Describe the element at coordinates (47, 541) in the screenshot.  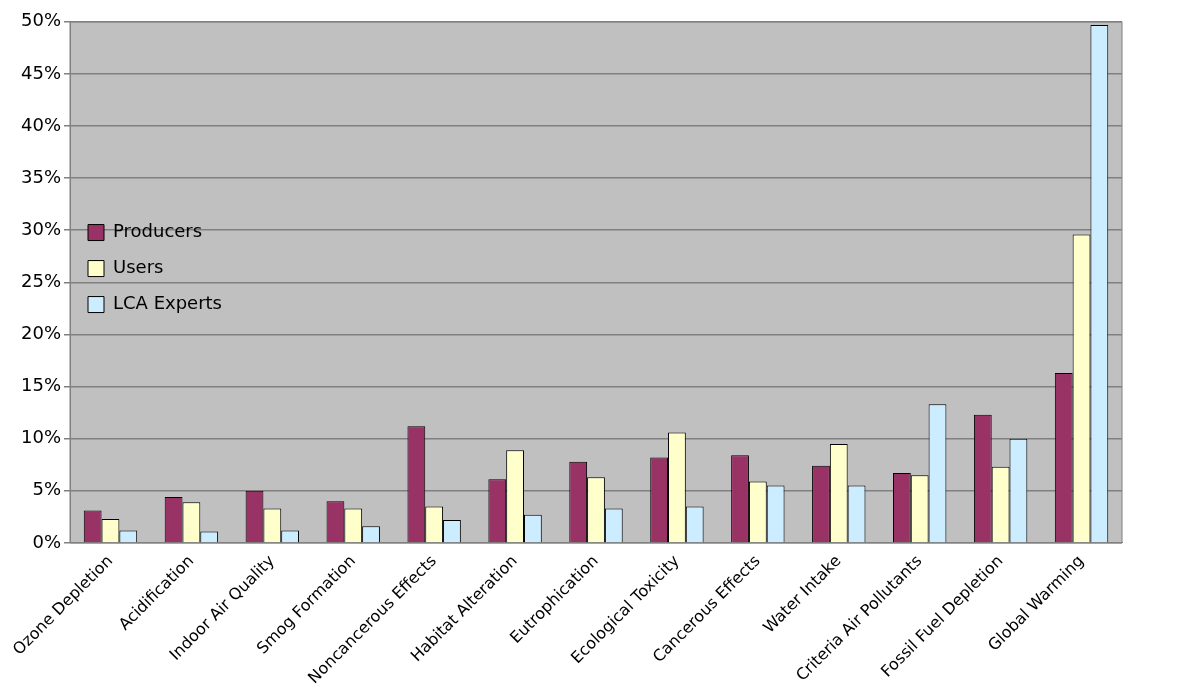
I see `y-tick-label: 0%` at that location.